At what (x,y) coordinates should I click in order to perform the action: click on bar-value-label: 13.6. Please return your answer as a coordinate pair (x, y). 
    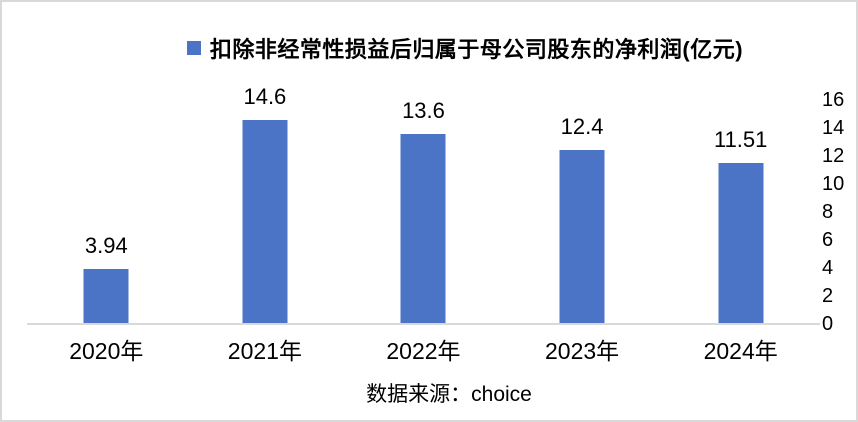
    Looking at the image, I should click on (423, 110).